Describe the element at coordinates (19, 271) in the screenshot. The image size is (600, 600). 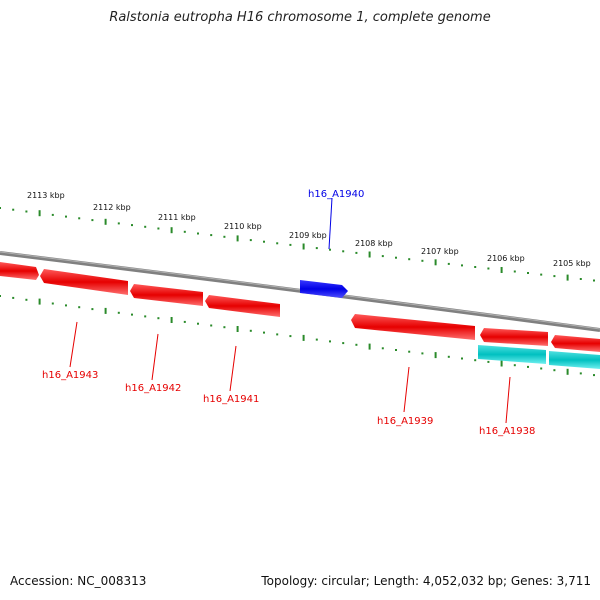
I see `gene-h16-a1944` at that location.